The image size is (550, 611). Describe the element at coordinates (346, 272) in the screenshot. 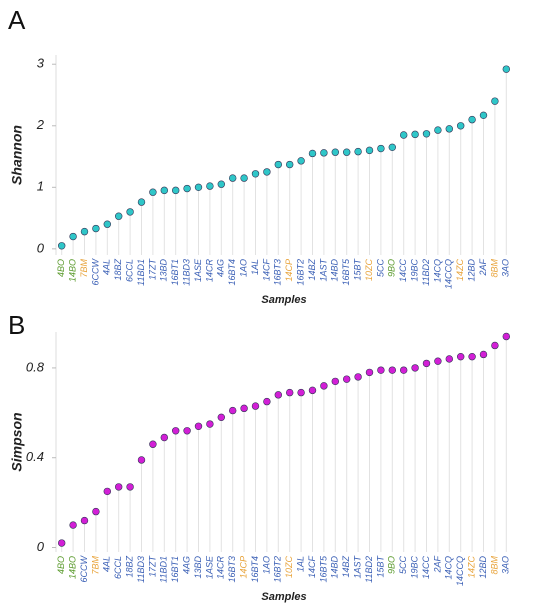

I see `x-tick-label: 16BT5` at that location.